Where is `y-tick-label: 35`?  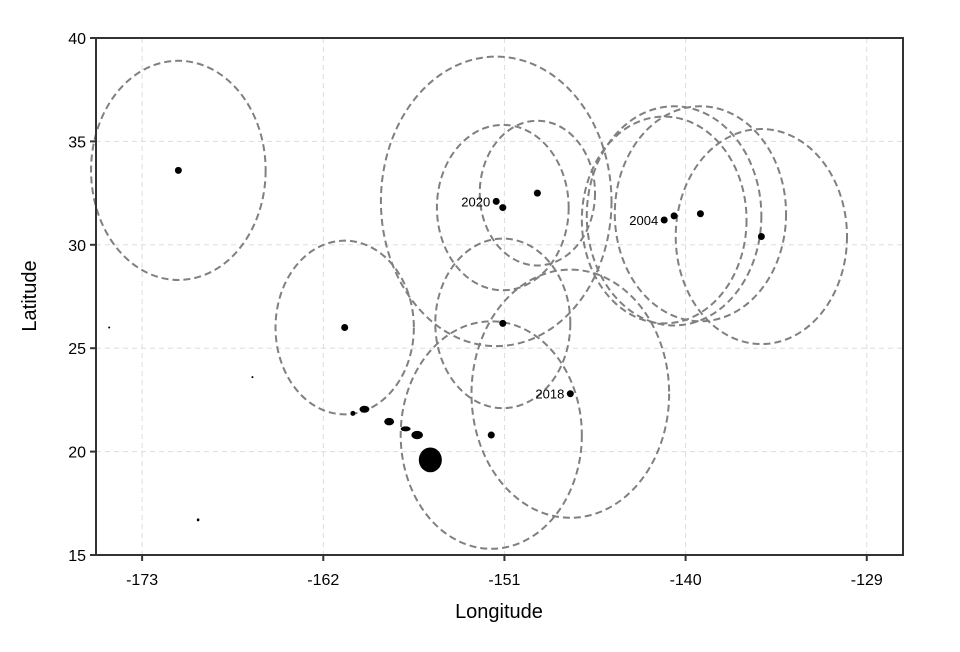 y-tick-label: 35 is located at coordinates (77, 142).